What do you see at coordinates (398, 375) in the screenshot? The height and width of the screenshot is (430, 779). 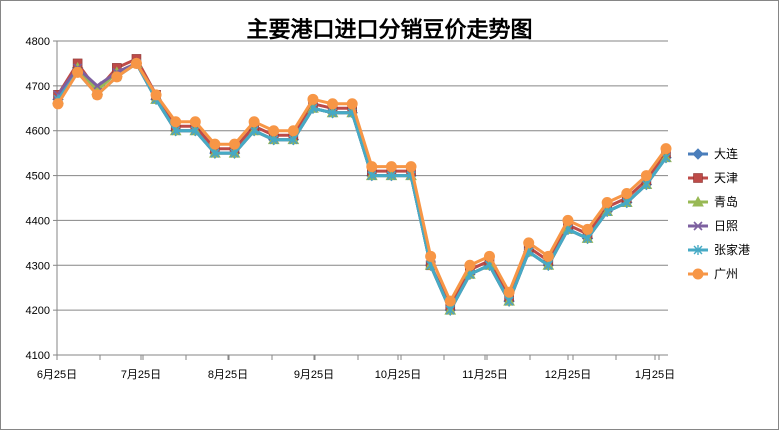 I see `x-tick-label: 10月25日` at bounding box center [398, 375].